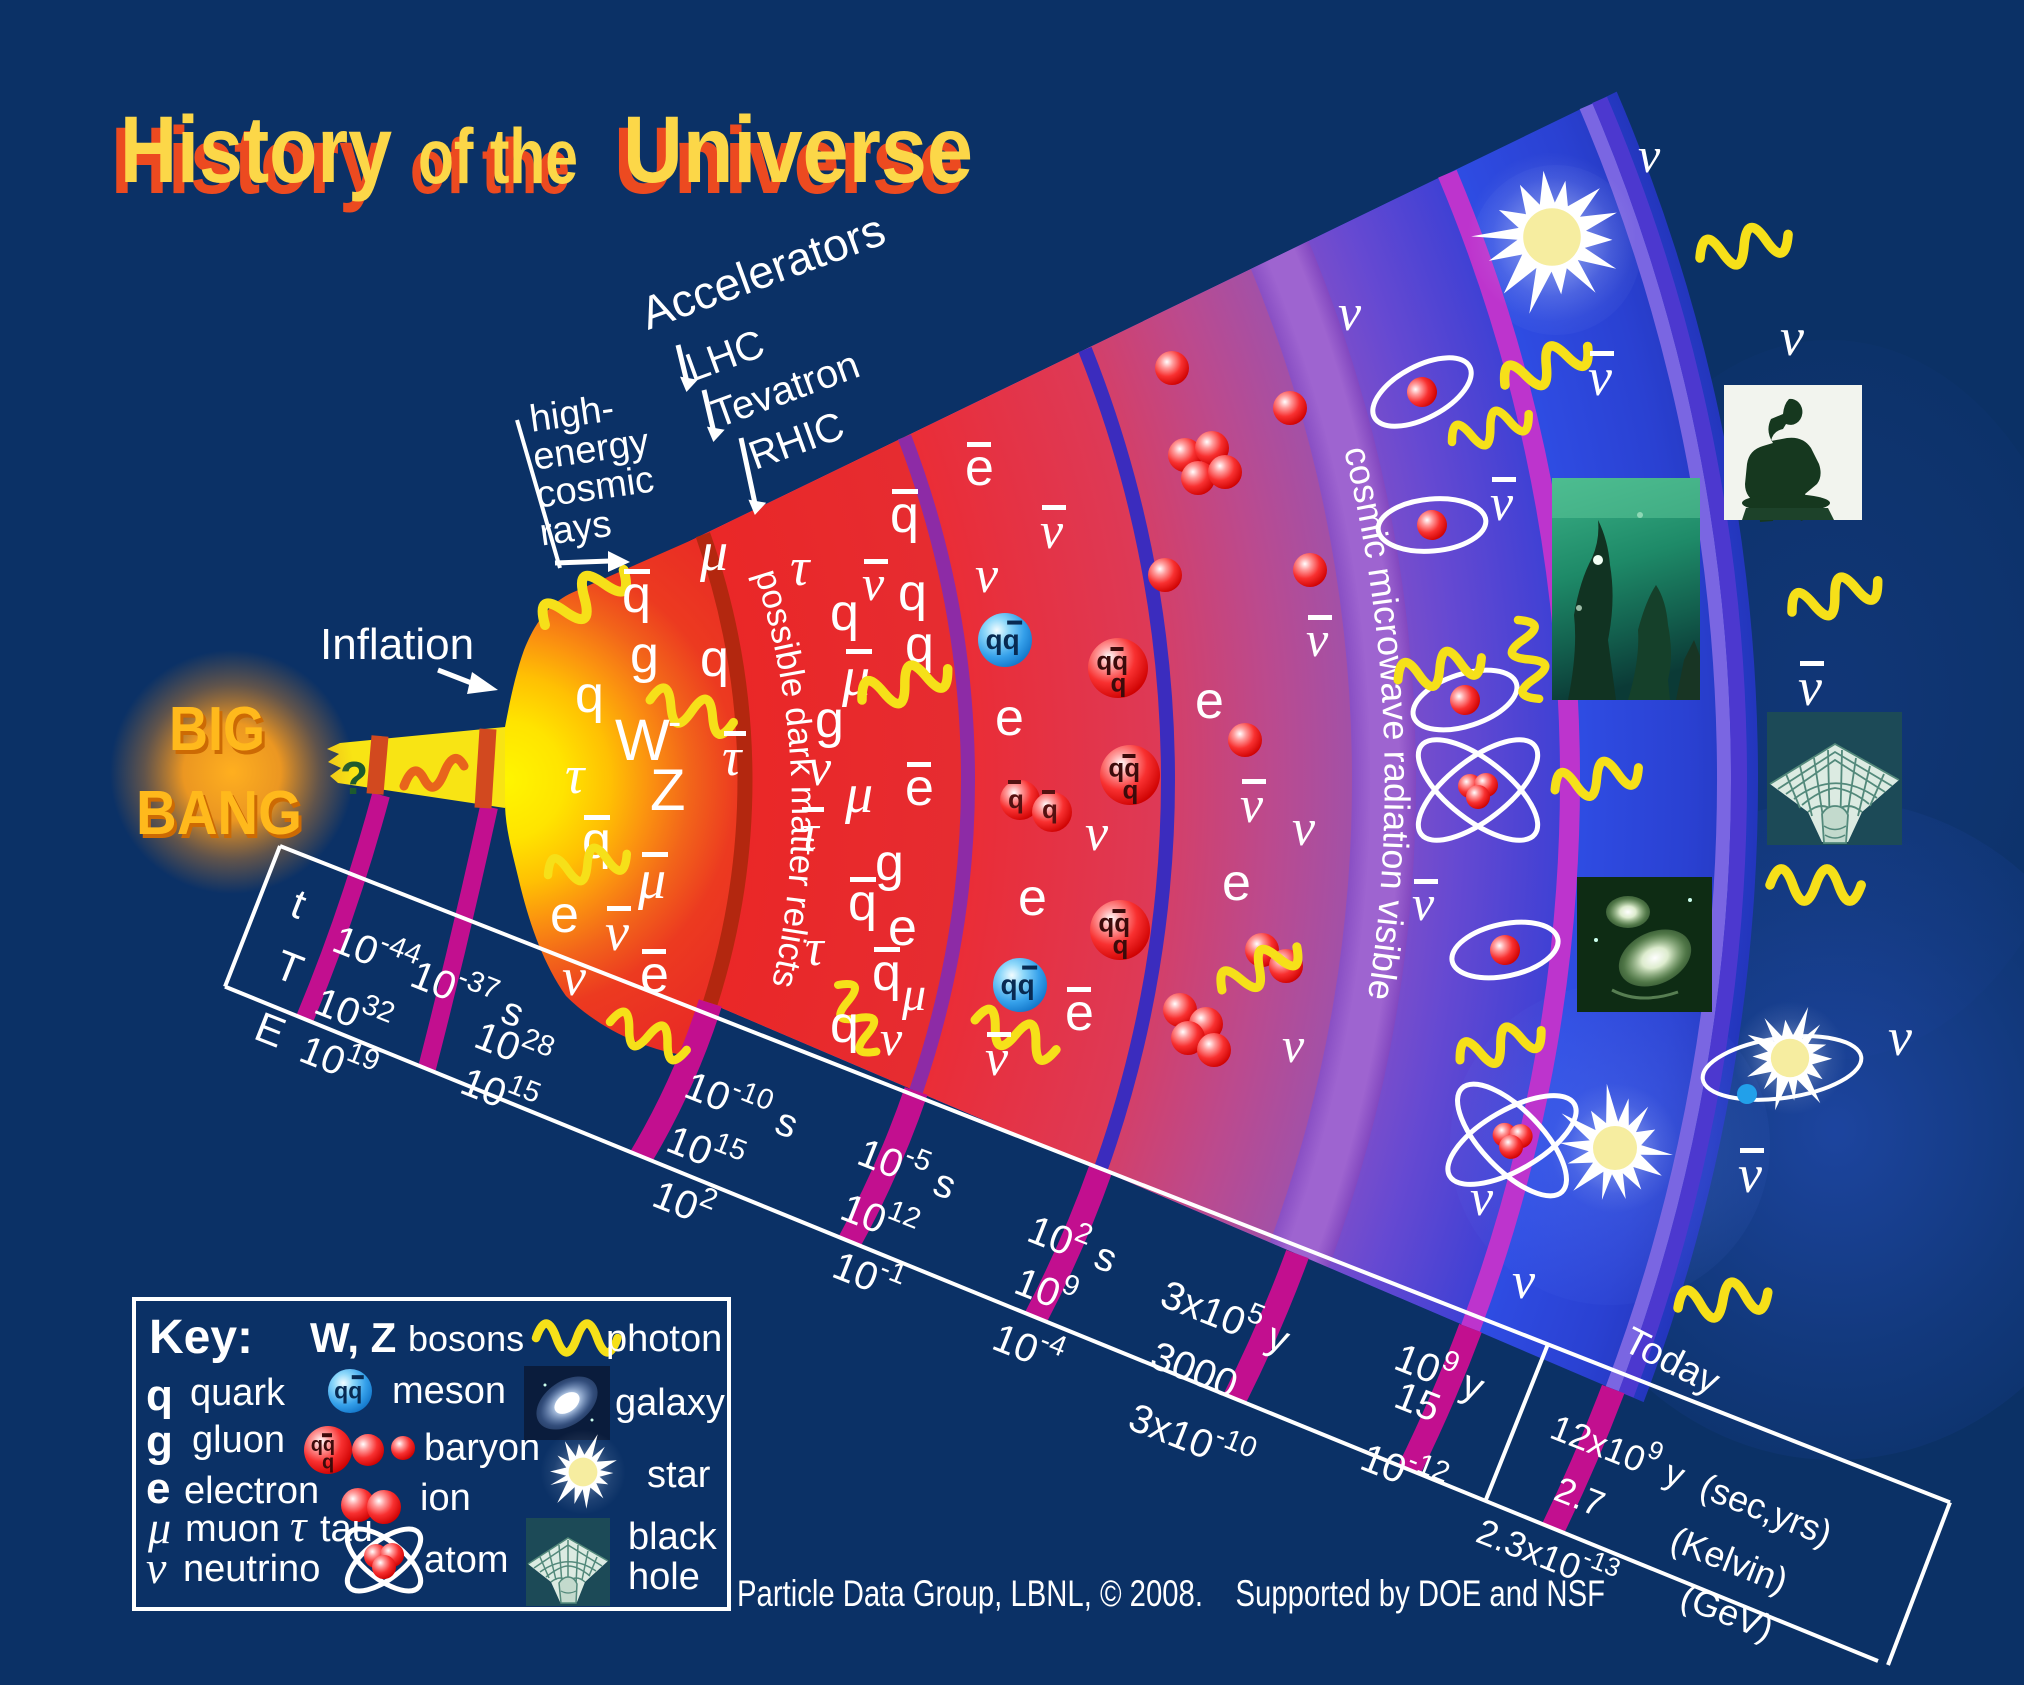 The height and width of the screenshot is (1685, 2024). Describe the element at coordinates (664, 1577) in the screenshot. I see `svg-text: hole` at that location.